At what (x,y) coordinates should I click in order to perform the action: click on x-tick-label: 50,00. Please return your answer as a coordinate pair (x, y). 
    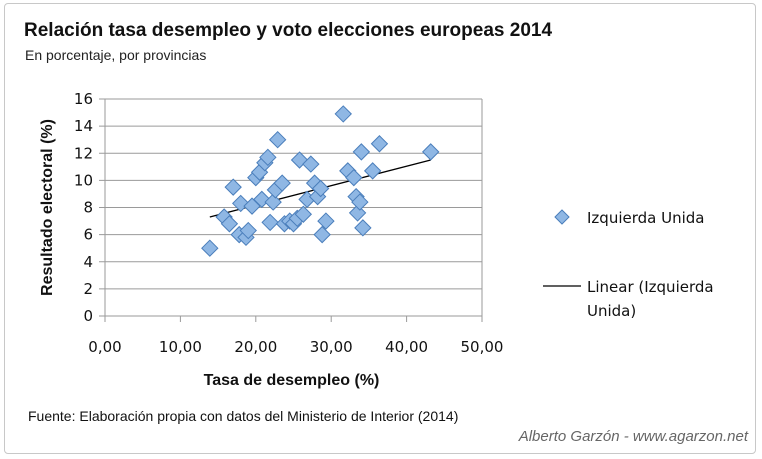
    Looking at the image, I should click on (482, 347).